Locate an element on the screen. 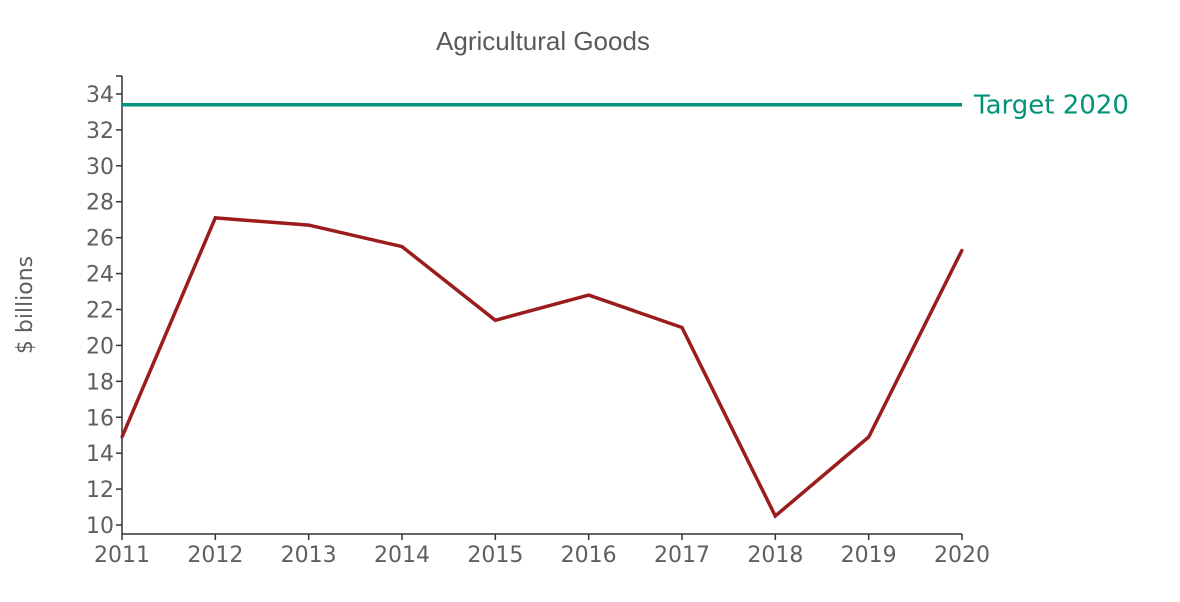  y-axis-ticks: 10 12 14 16 18 20 22 24 26 28 30 32 34 is located at coordinates (104, 311).